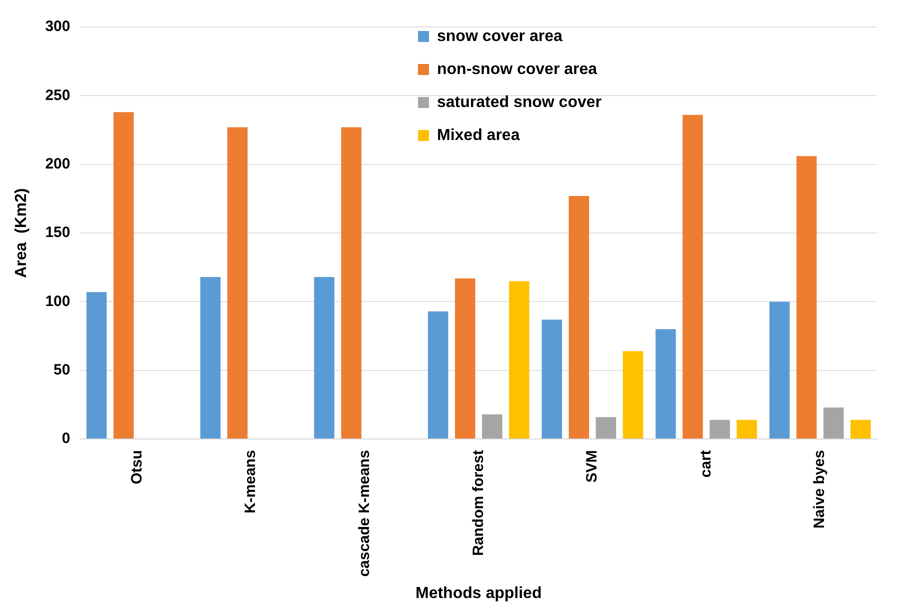 This screenshot has width=905, height=615. I want to click on y-tick-label: 100, so click(57, 301).